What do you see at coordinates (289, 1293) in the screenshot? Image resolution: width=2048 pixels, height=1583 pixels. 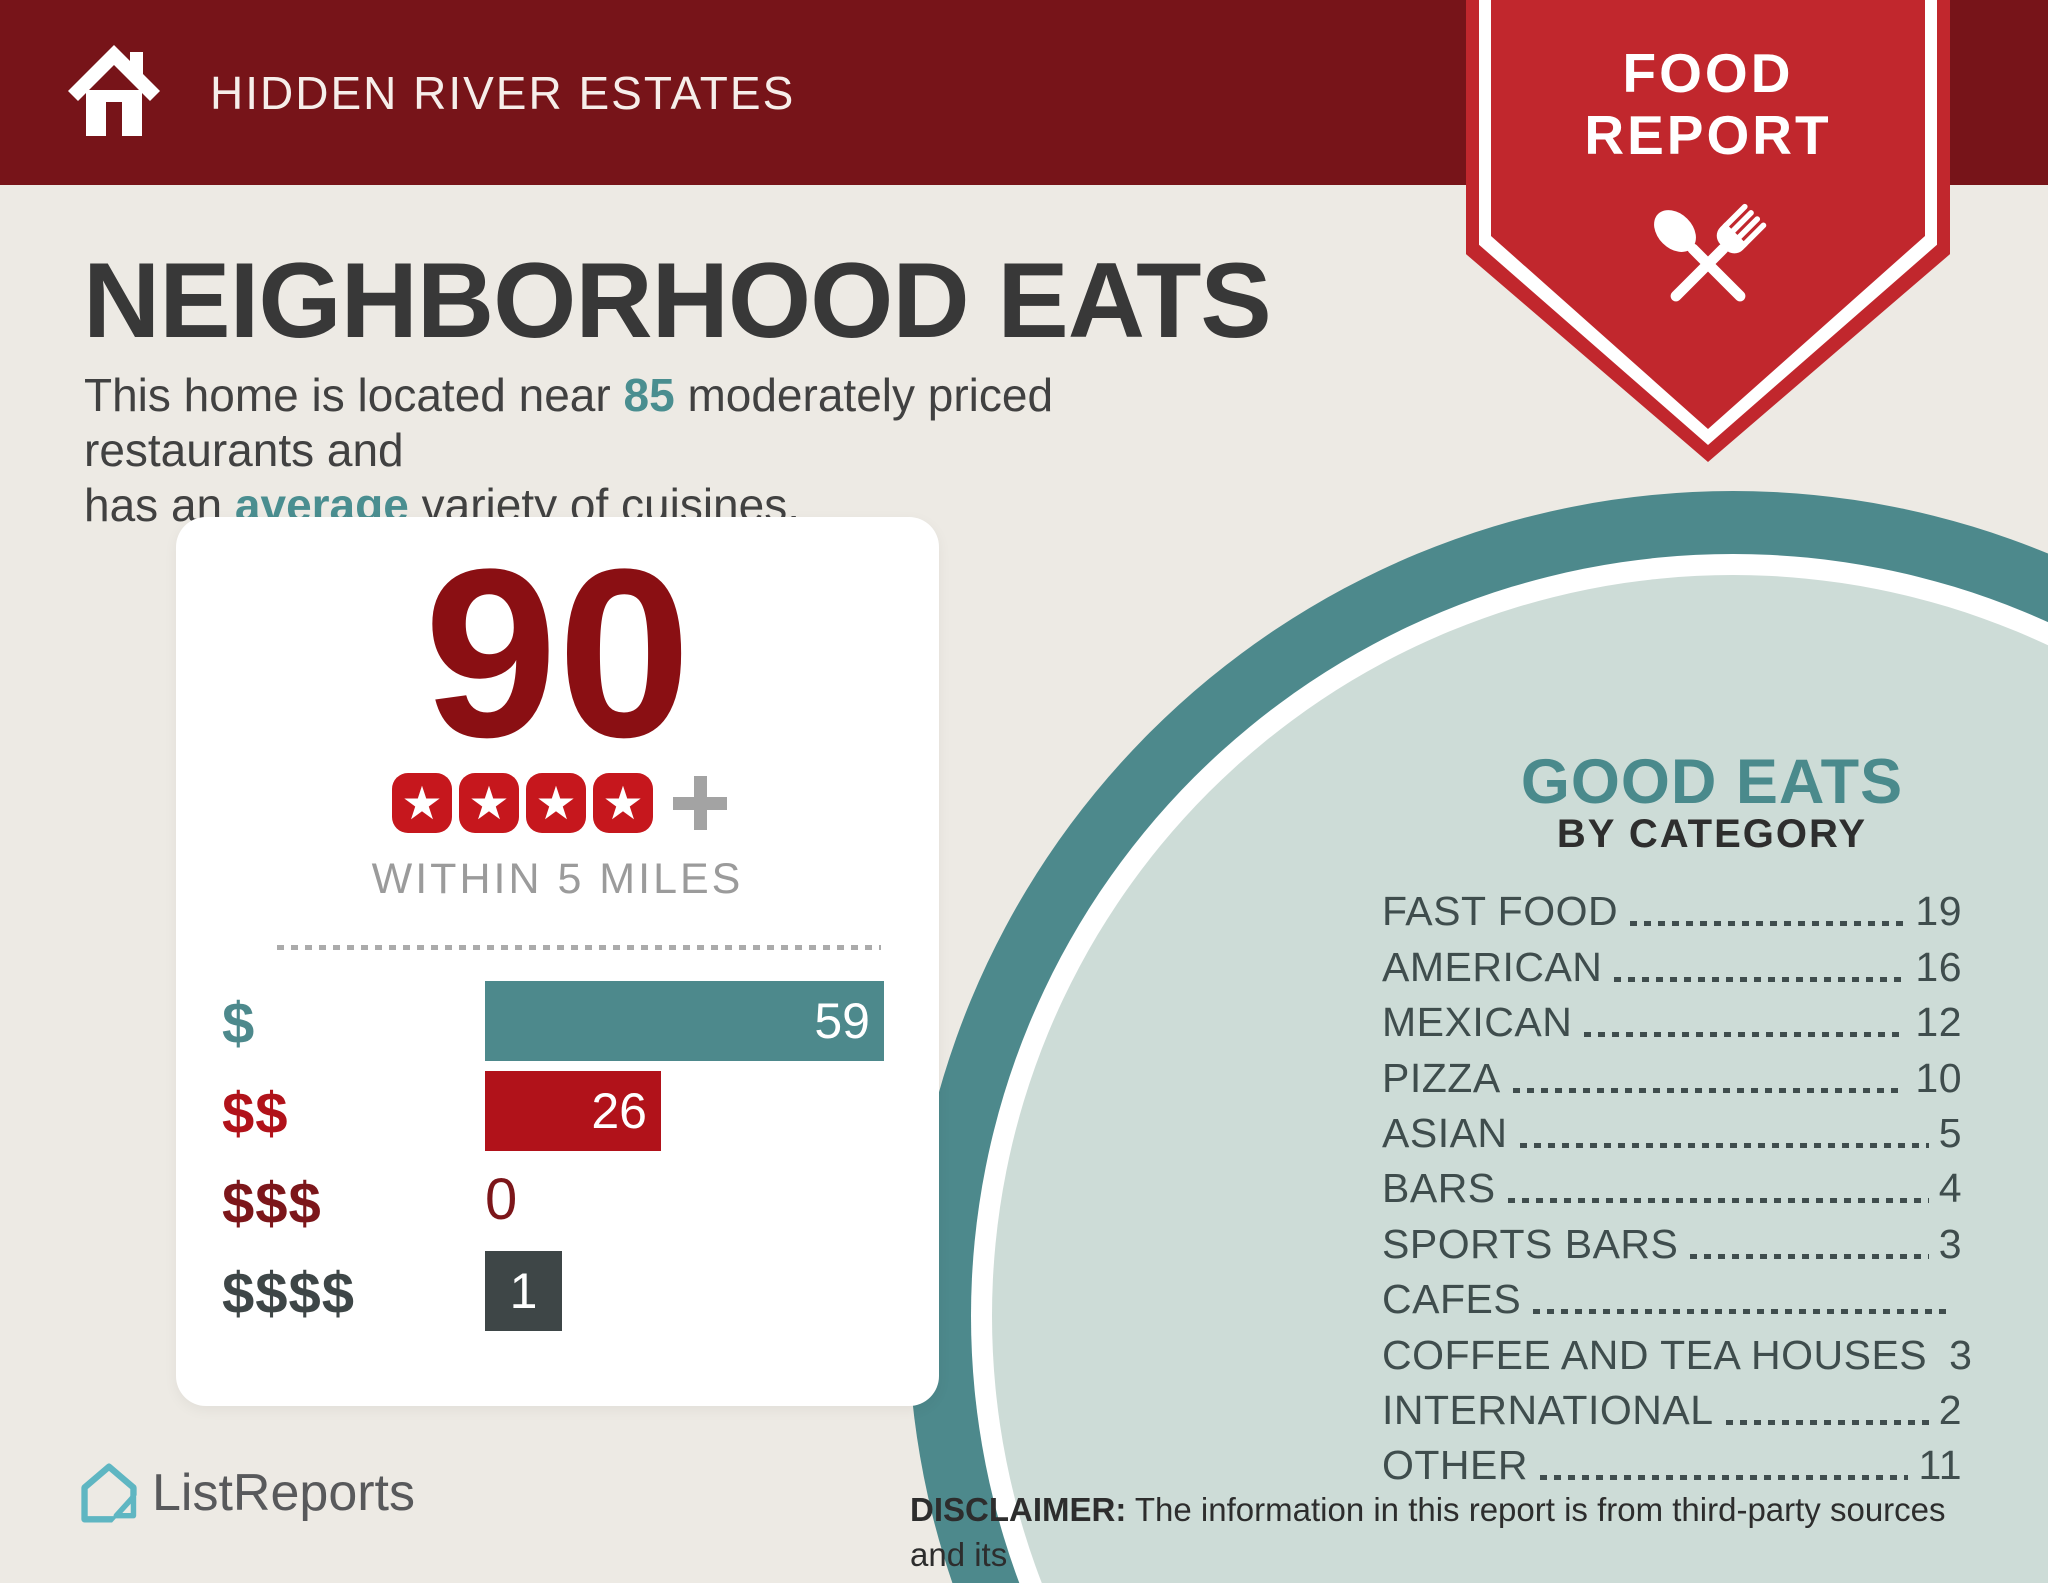 I see `price-level-label: $$$$` at bounding box center [289, 1293].